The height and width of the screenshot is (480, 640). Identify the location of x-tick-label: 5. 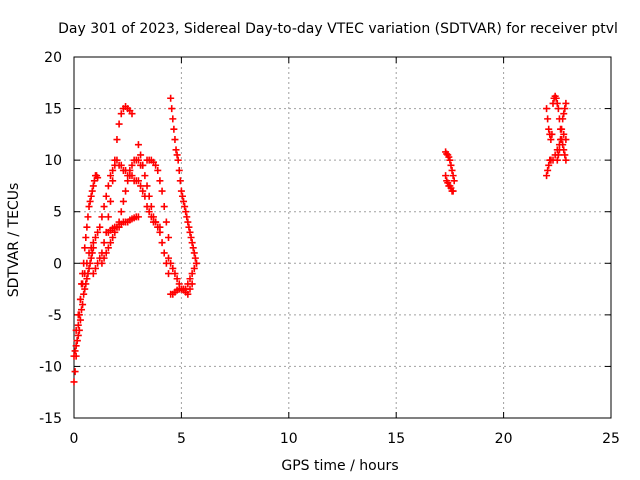
(181, 439).